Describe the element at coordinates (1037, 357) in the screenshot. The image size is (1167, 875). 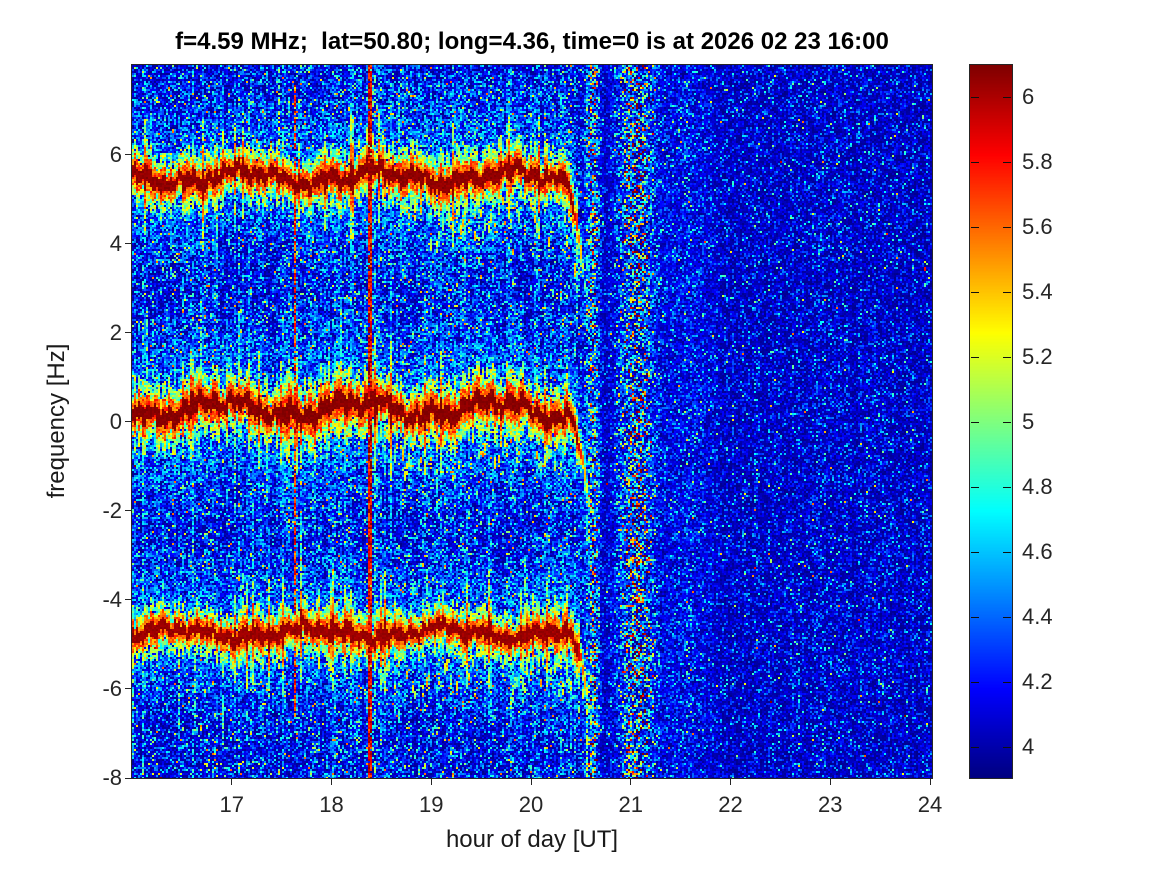
I see `colorbar-tick-label: 5.2` at that location.